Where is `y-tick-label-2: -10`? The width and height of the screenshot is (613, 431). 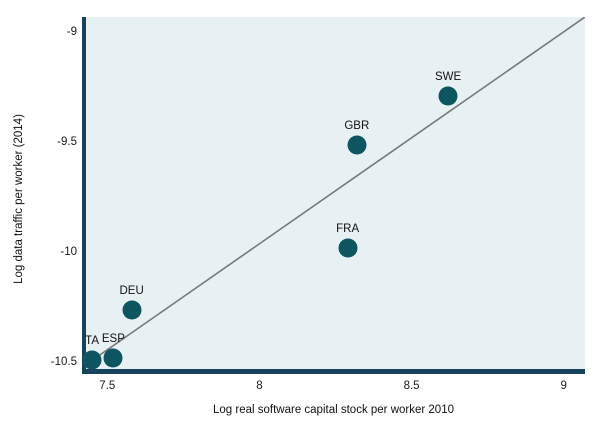
y-tick-label-2: -10 is located at coordinates (68, 252).